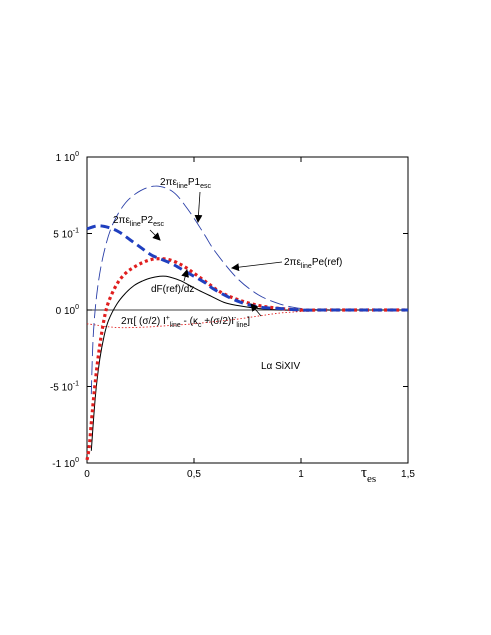 Image resolution: width=491 pixels, height=635 pixels. I want to click on annotation-pe_ref: 2πεlinePe(ref), so click(313, 263).